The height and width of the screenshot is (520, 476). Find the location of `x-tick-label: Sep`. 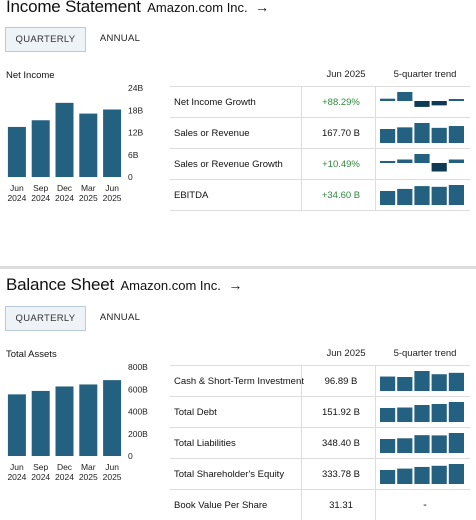

x-tick-label: Sep is located at coordinates (40, 467).